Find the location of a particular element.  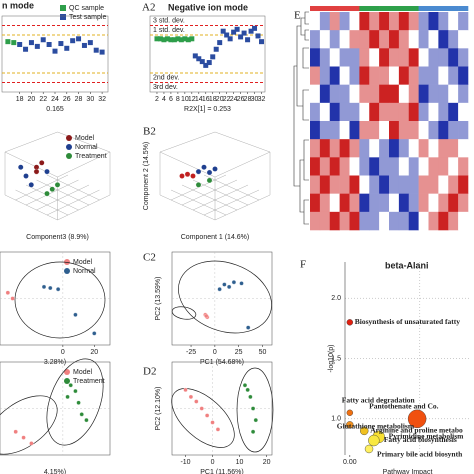

x-tick-label: 18 is located at coordinates (20, 99).